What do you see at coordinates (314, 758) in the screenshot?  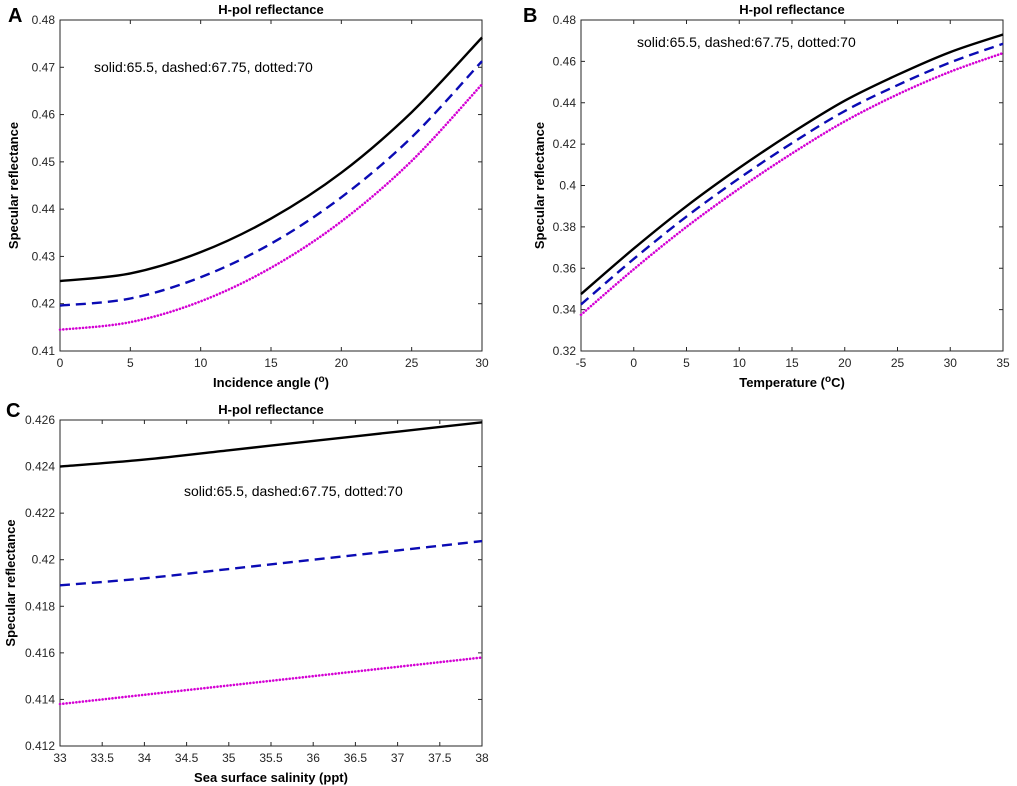 I see `x-tick-label: 36` at bounding box center [314, 758].